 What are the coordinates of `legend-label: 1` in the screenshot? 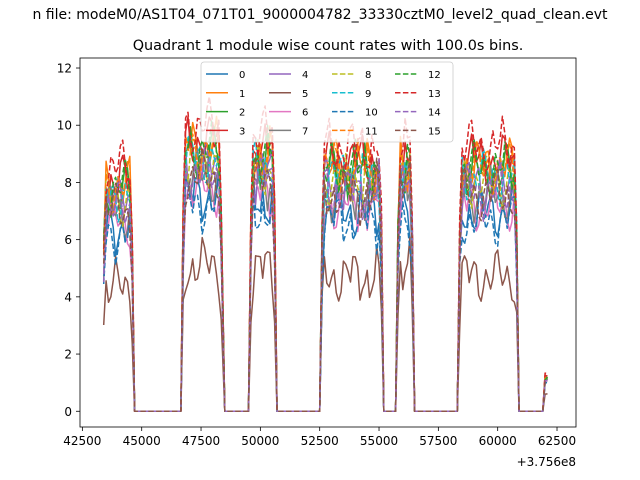 It's located at (242, 94).